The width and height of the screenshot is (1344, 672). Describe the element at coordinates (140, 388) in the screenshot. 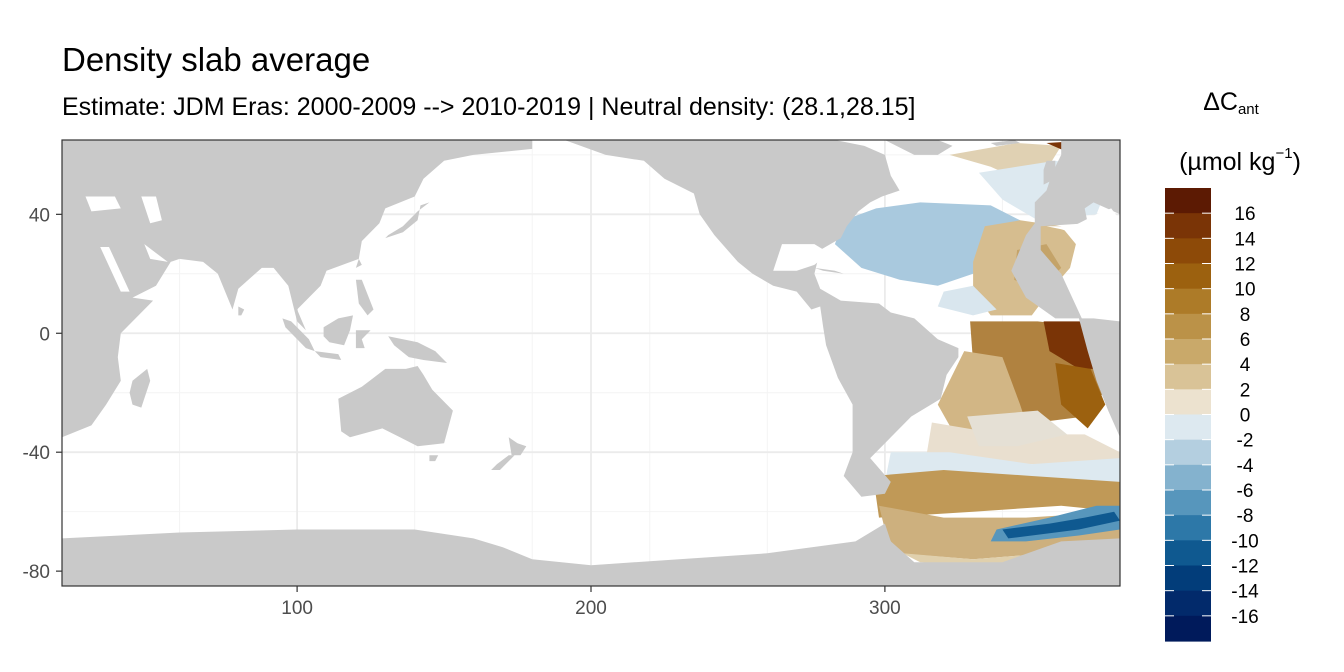

I see `land-madagascar` at that location.